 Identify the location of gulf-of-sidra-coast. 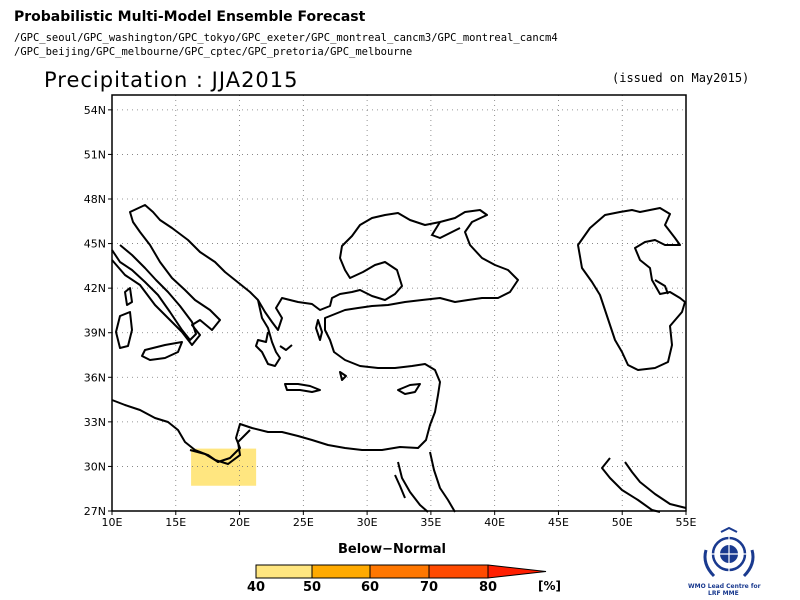
(220, 447).